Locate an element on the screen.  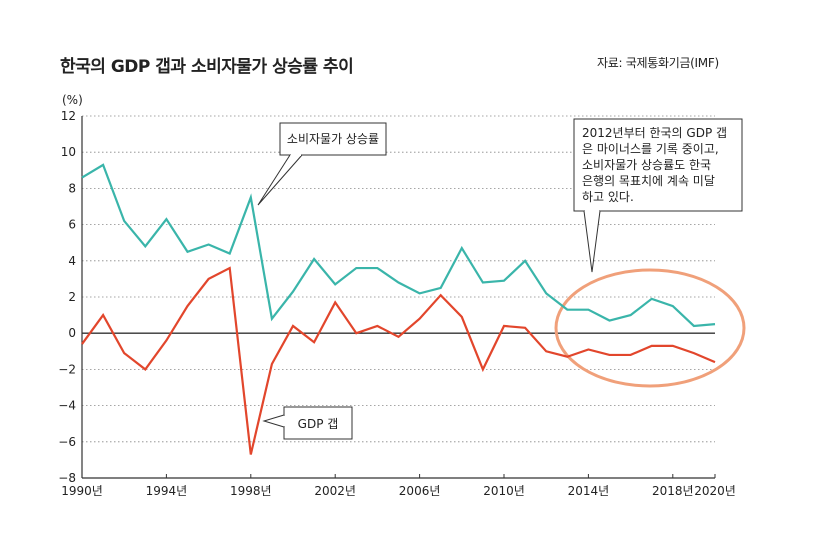
x-tick-label: 2020년 is located at coordinates (715, 491).